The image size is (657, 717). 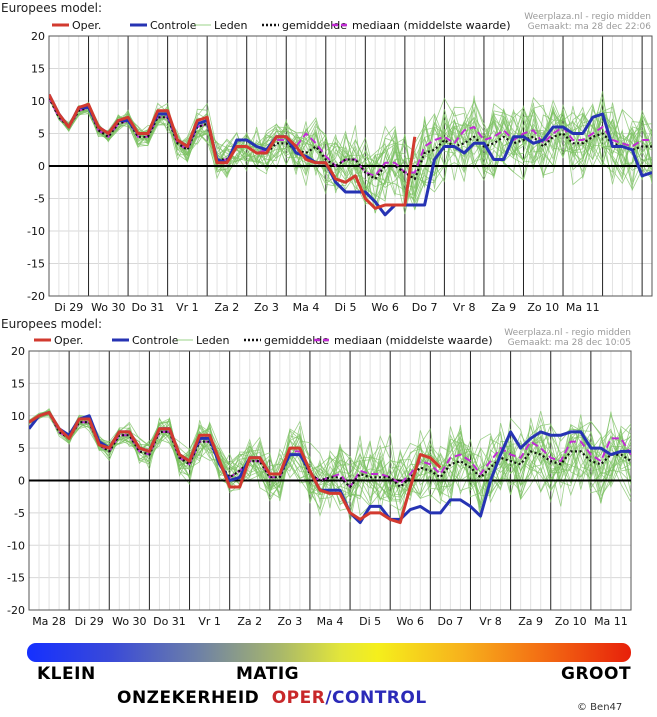 I want to click on scale-high-label: GROOT, so click(x=596, y=674).